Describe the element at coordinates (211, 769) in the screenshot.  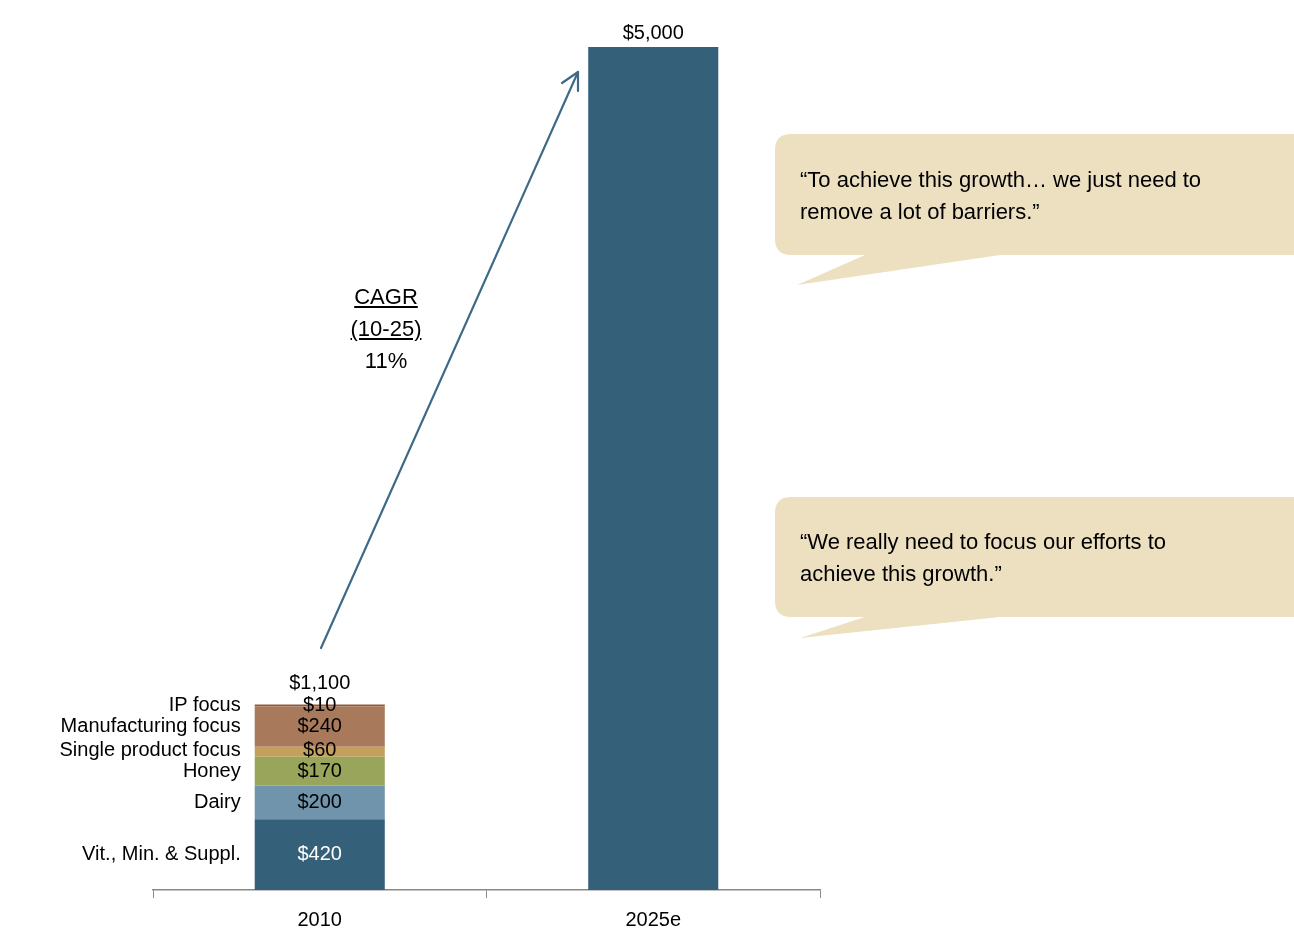
I see `series-label: Honey` at that location.